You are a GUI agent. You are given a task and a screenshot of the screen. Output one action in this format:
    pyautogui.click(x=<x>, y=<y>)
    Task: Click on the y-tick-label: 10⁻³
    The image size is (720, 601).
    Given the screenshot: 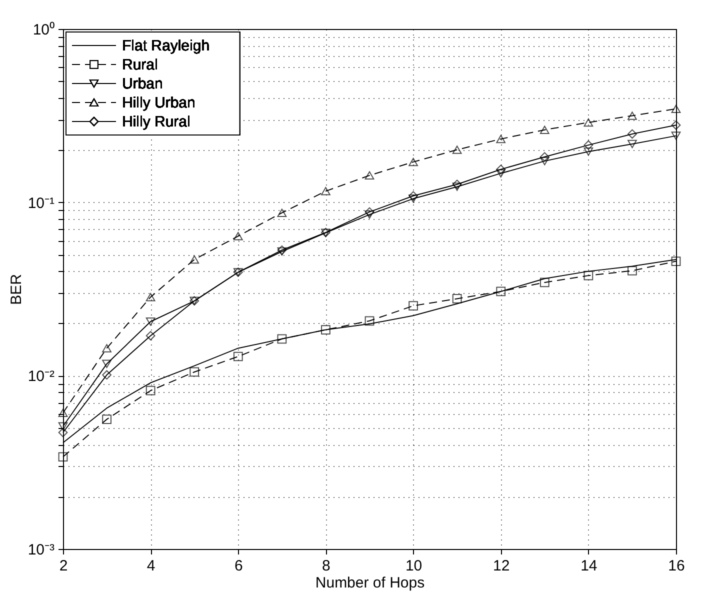 What is the action you would take?
    pyautogui.click(x=41, y=550)
    